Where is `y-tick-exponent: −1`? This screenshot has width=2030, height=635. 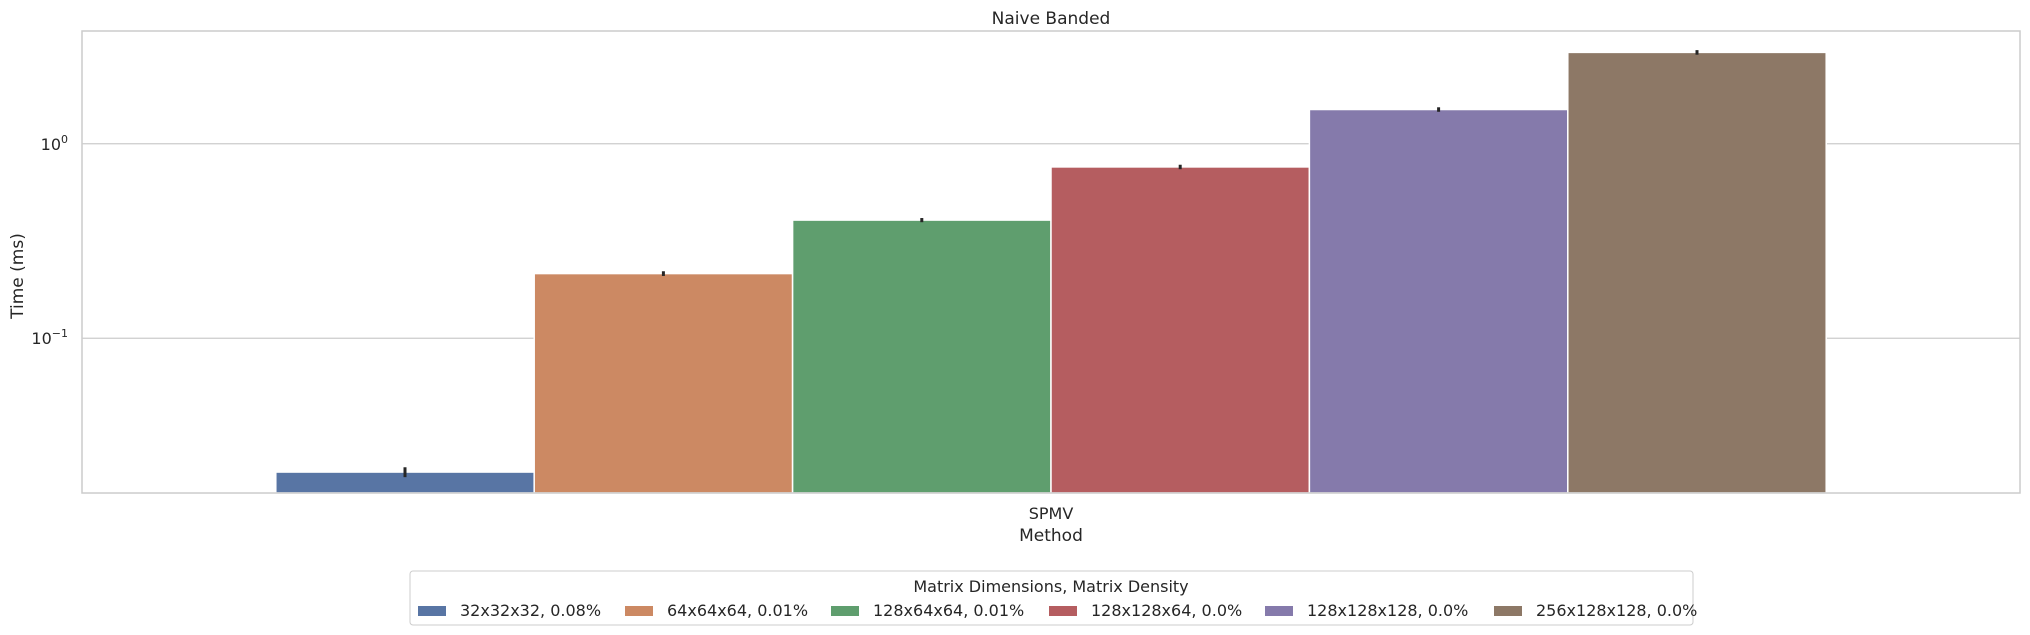
y-tick-exponent: −1 is located at coordinates (60, 333).